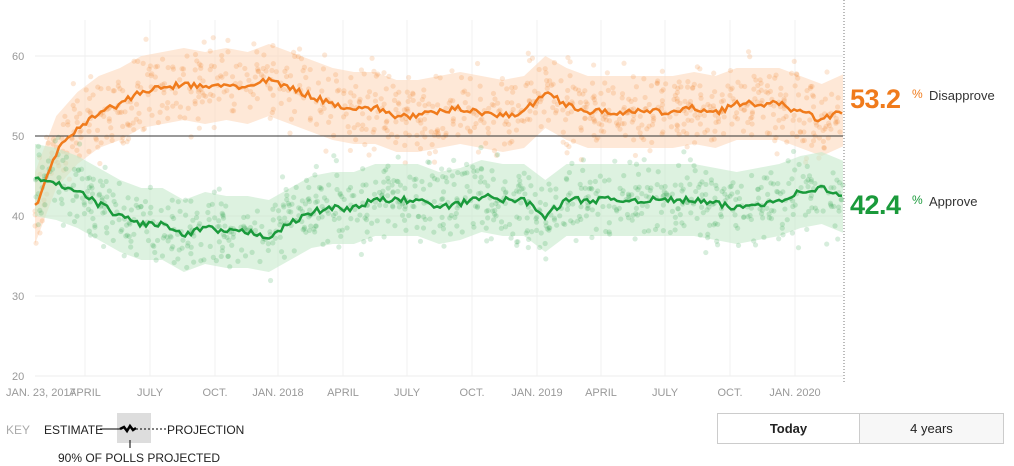 Image resolution: width=1014 pixels, height=466 pixels. I want to click on today-button: Today, so click(789, 428).